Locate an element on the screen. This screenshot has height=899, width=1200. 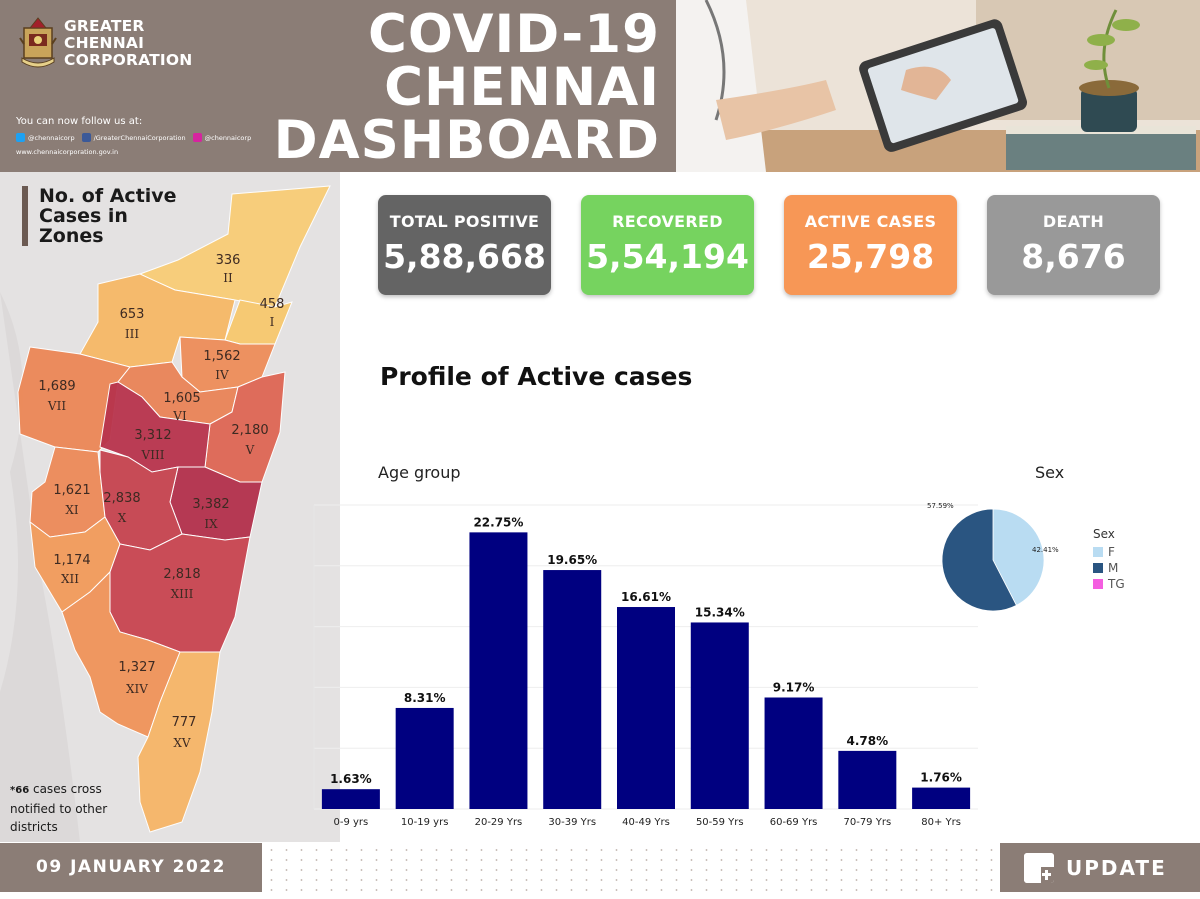
zone-ii-value: 336 is located at coordinates (228, 260).